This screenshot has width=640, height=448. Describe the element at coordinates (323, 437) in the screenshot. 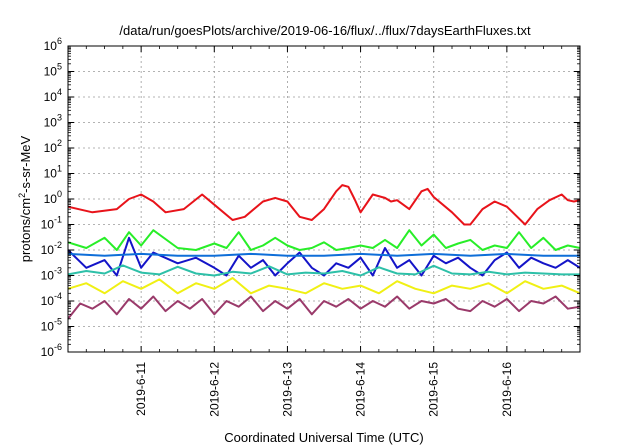

I see `x-axis-label: Coordinated Universal Time (UTC)` at that location.